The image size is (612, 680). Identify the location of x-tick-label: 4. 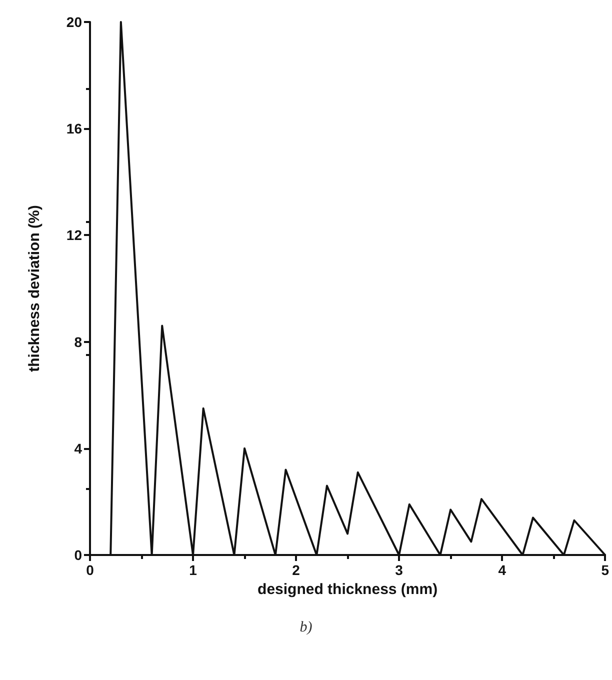
(502, 570).